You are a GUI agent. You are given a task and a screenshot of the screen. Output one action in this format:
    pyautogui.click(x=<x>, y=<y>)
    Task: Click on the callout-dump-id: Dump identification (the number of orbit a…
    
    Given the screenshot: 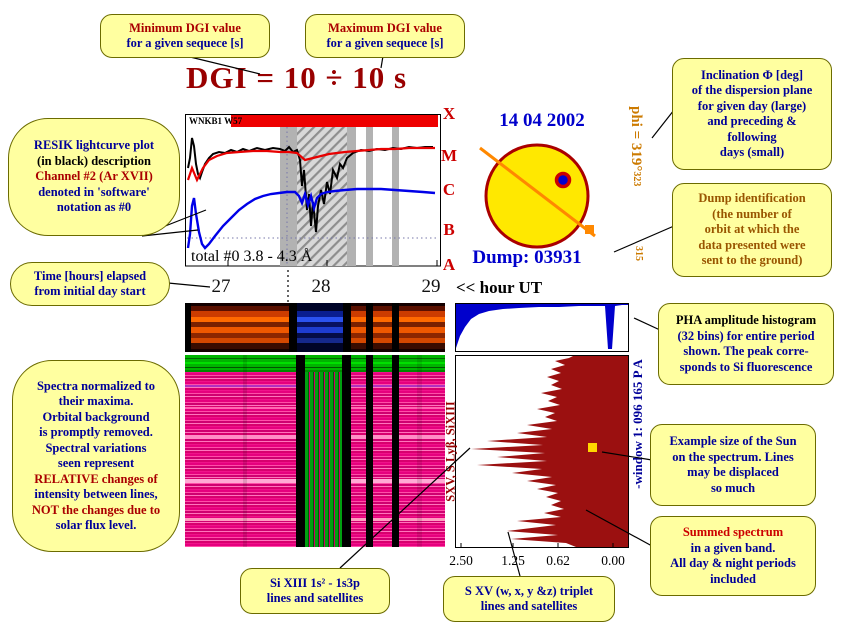 What is the action you would take?
    pyautogui.click(x=752, y=230)
    